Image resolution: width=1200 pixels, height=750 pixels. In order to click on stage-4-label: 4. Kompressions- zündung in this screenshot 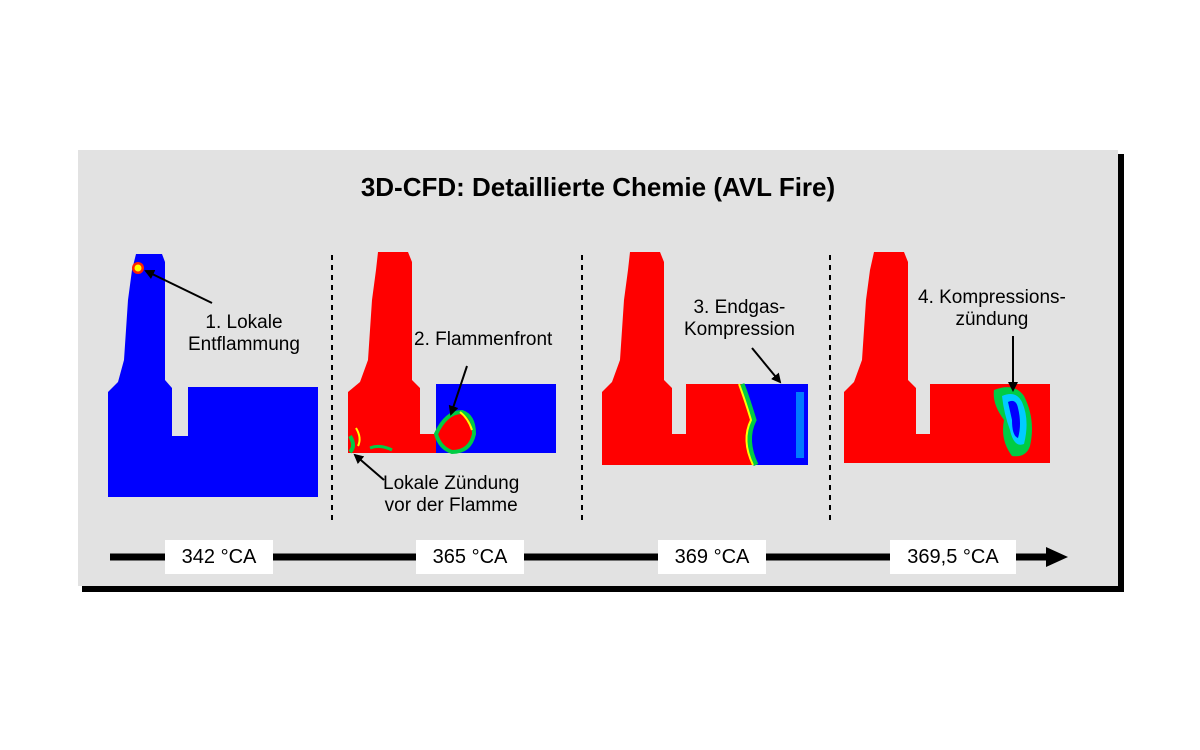, I will do `click(992, 308)`.